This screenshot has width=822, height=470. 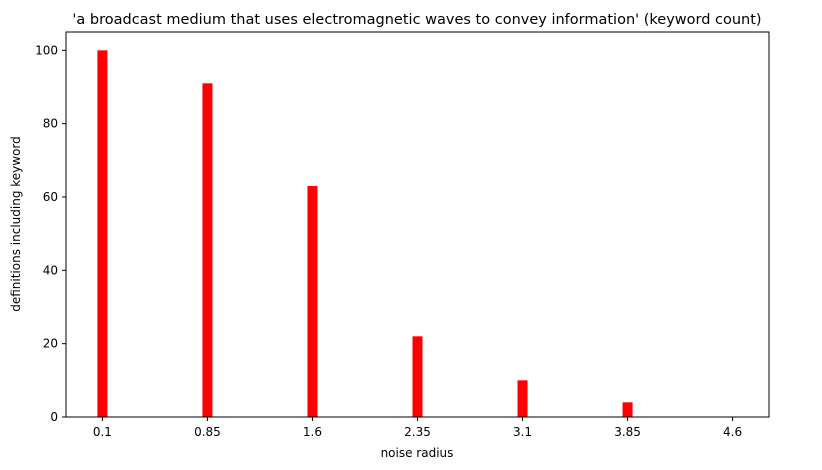 What do you see at coordinates (627, 432) in the screenshot?
I see `x-tick-label: 3.85` at bounding box center [627, 432].